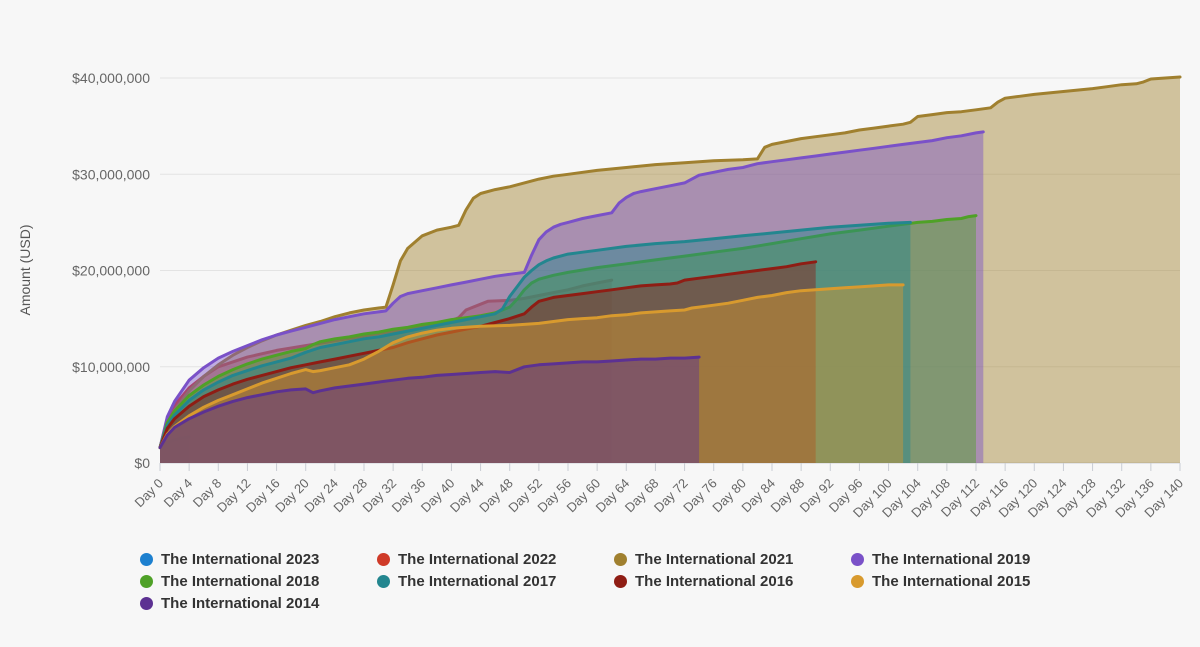 The height and width of the screenshot is (647, 1200). What do you see at coordinates (240, 559) in the screenshot?
I see `legend-label: The International 2023` at bounding box center [240, 559].